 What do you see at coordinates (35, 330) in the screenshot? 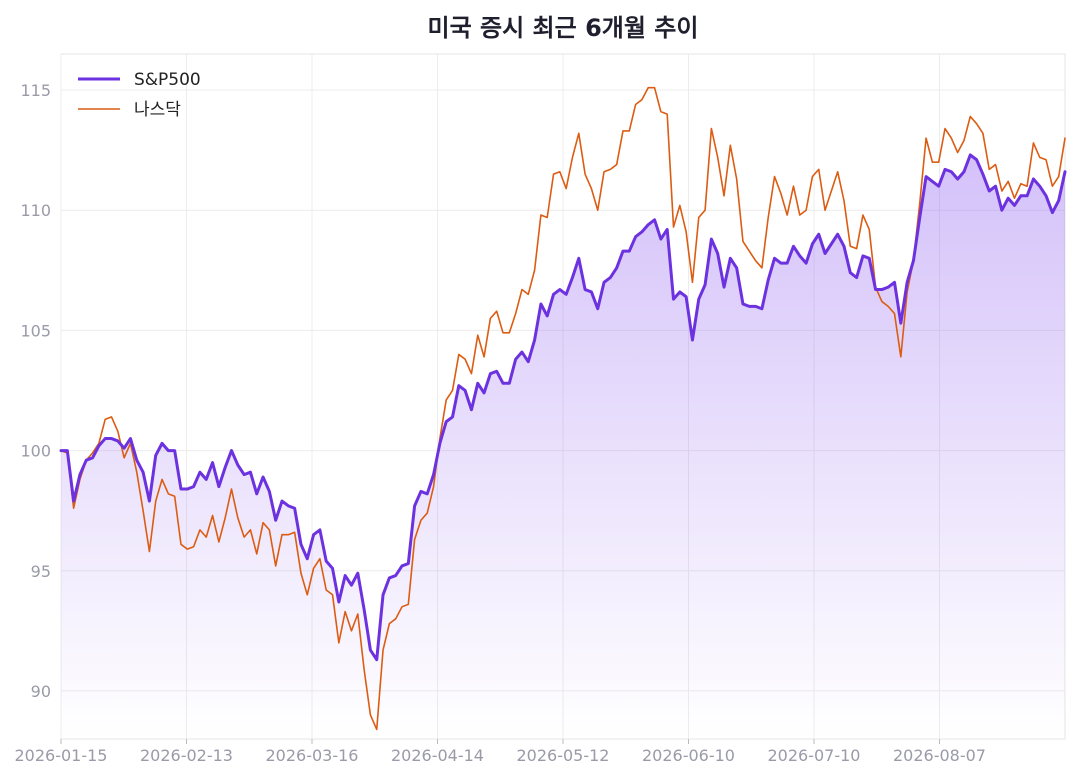
I see `y-tick-label: 105` at bounding box center [35, 330].